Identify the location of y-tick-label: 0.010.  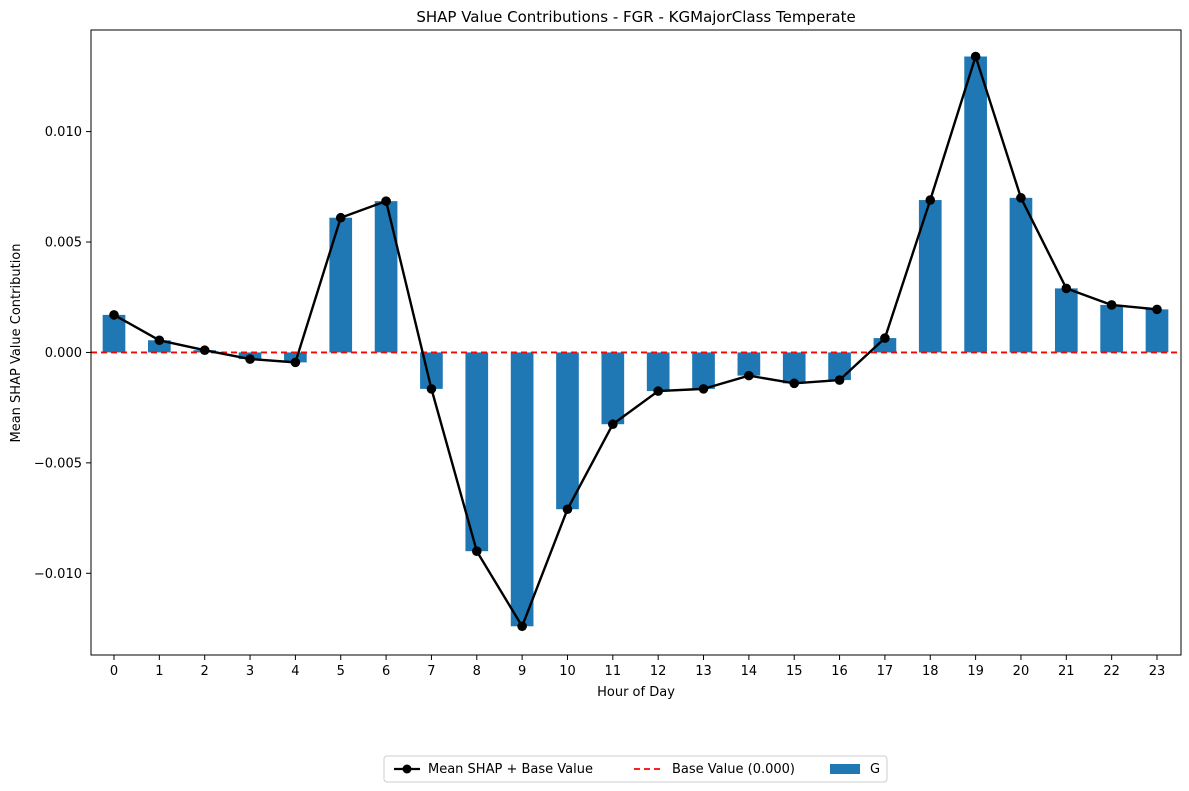
(63, 132).